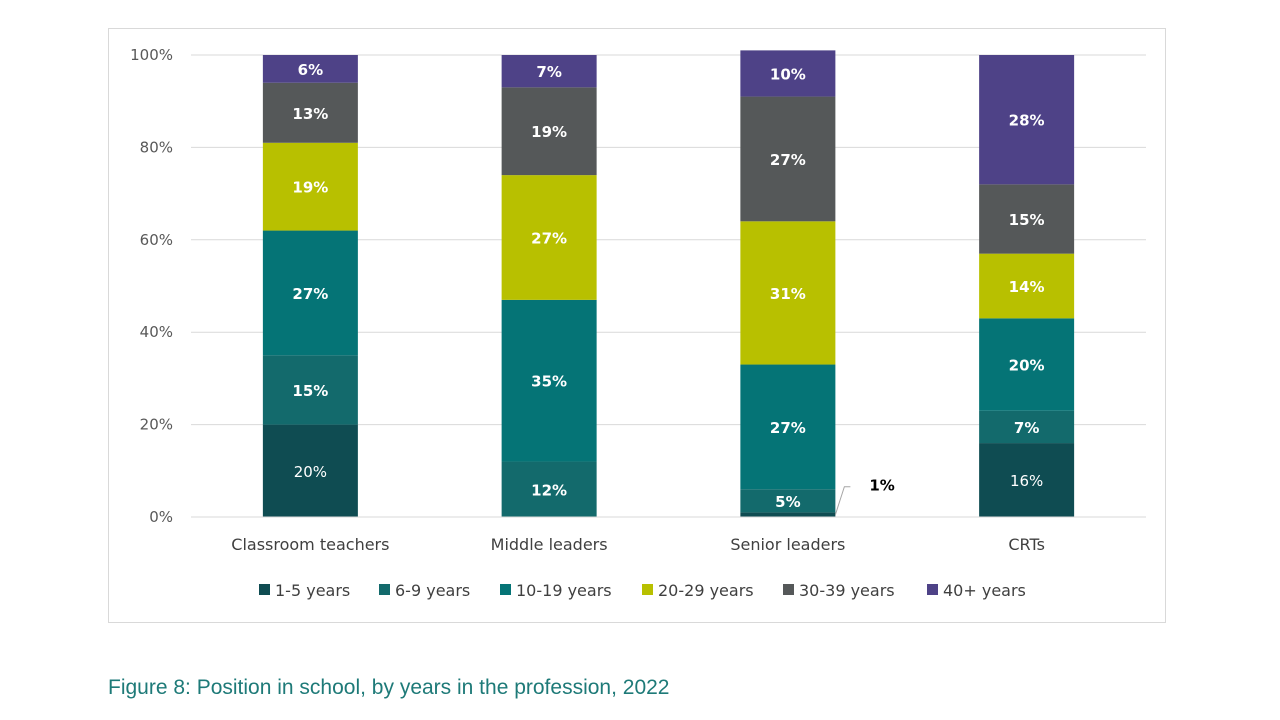 This screenshot has height=720, width=1280. I want to click on x-tick-label: CRTs, so click(1026, 544).